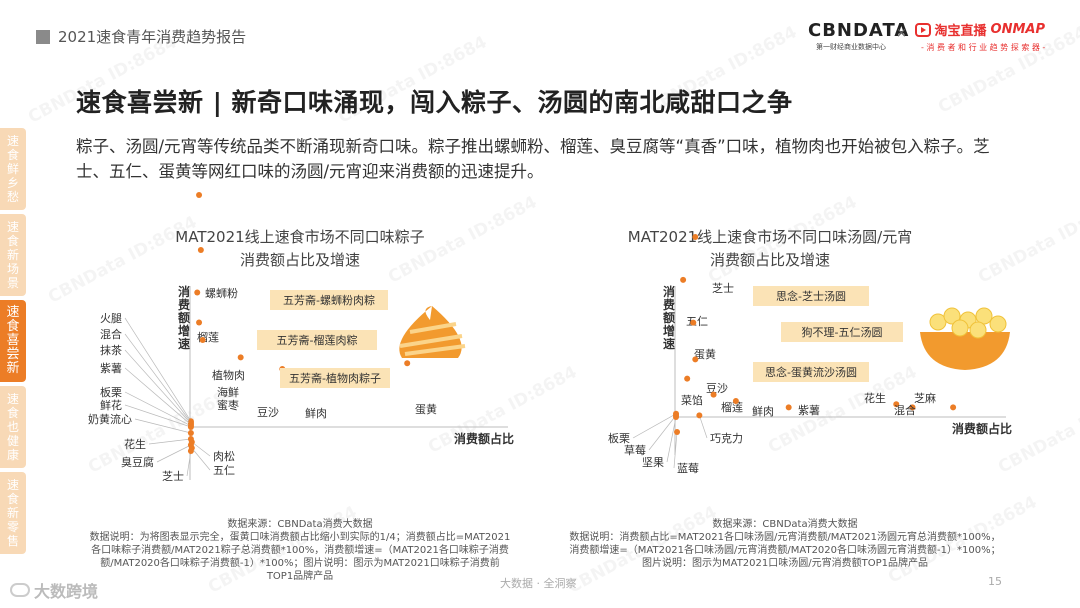  Describe the element at coordinates (221, 293) in the screenshot. I see `point-label: 螺蛳粉` at that location.